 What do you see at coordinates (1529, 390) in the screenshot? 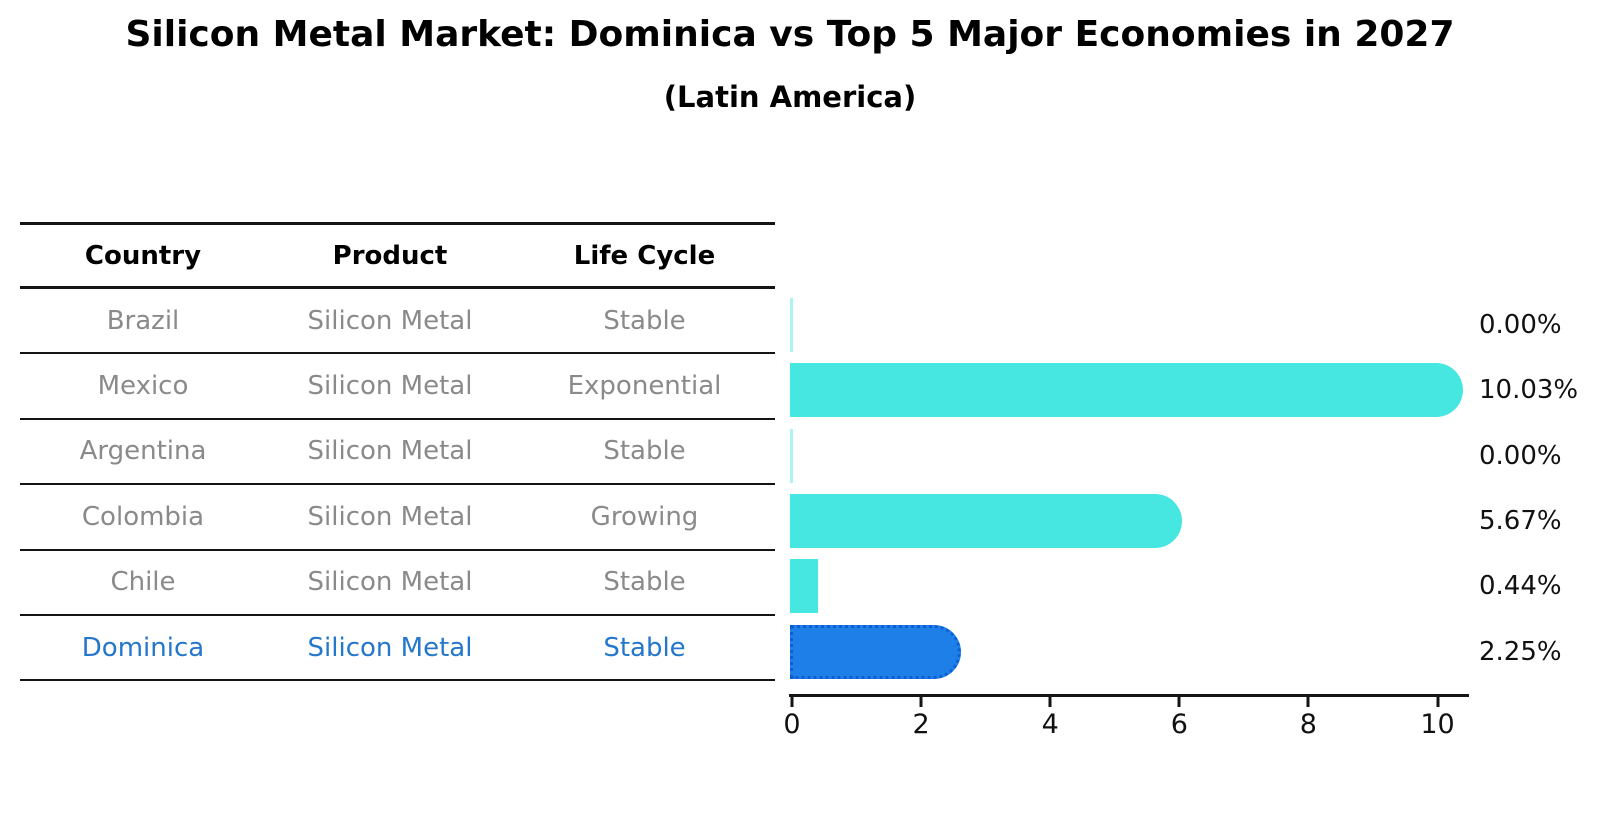
I see `bar-value-label-mexico: 10.03%` at bounding box center [1529, 390].